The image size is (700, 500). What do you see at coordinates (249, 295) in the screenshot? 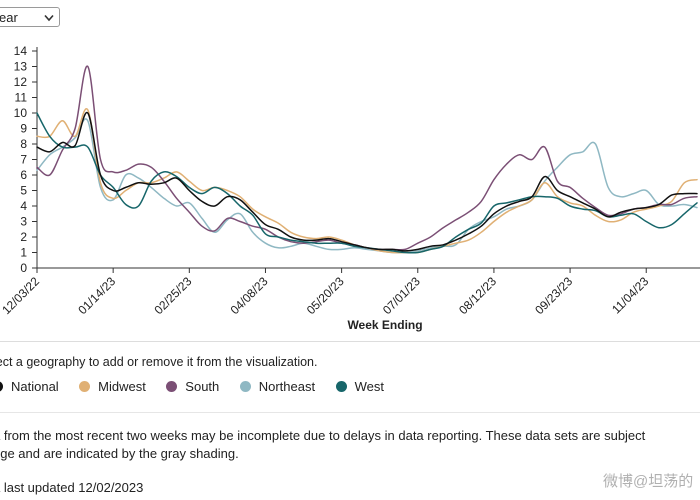
I see `x-tick-label: 04/08/23` at bounding box center [249, 295].